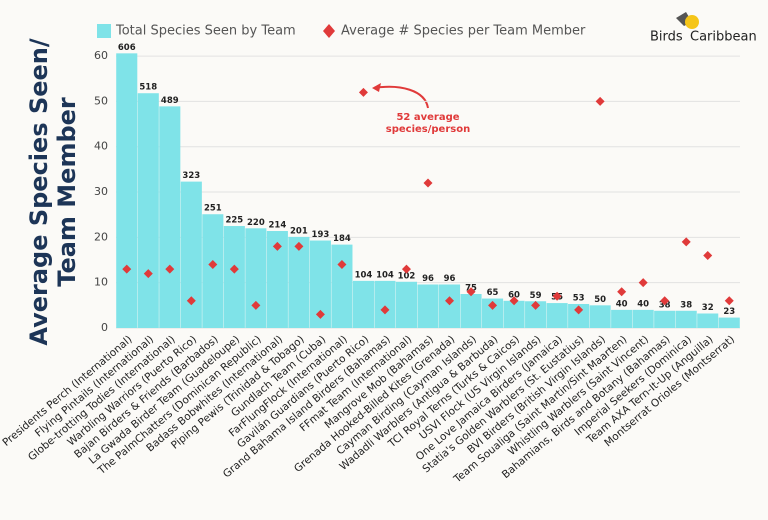  What do you see at coordinates (39, 192) in the screenshot?
I see `y-axis-label: Average Species Seen/` at bounding box center [39, 192].